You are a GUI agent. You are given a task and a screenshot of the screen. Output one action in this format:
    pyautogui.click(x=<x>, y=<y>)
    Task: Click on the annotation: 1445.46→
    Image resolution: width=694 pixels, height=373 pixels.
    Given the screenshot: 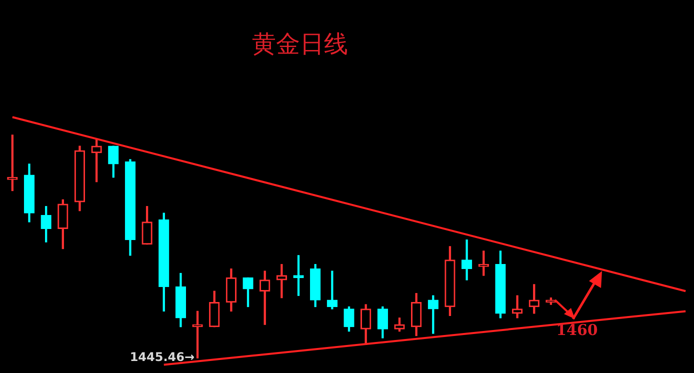 What is the action you would take?
    pyautogui.click(x=162, y=357)
    